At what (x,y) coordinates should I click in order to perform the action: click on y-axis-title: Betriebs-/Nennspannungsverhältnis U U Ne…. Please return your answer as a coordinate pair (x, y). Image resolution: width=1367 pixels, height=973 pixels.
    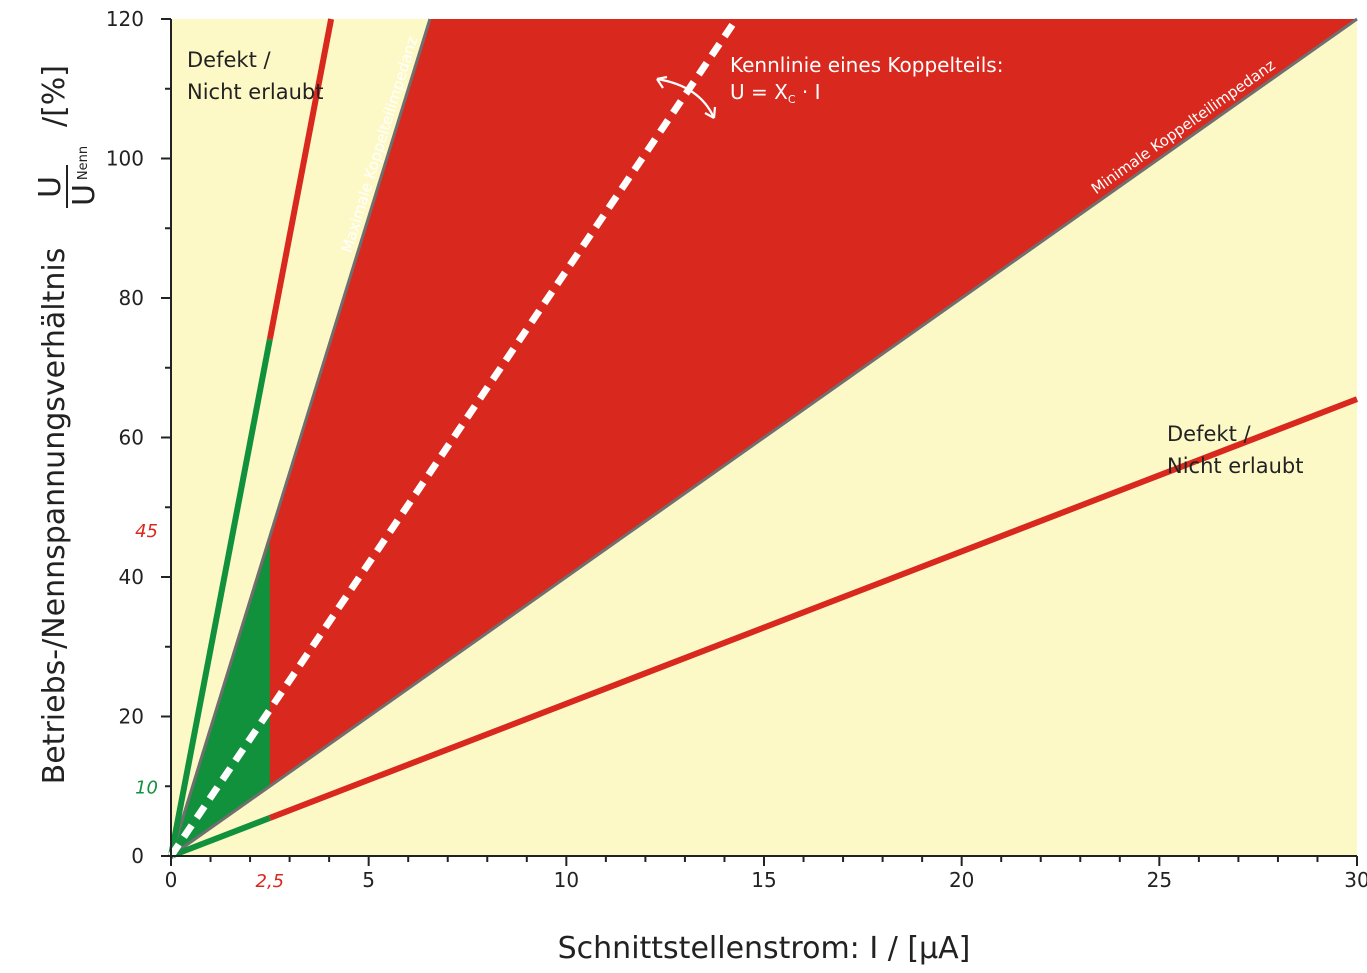
    Looking at the image, I should click on (67, 424).